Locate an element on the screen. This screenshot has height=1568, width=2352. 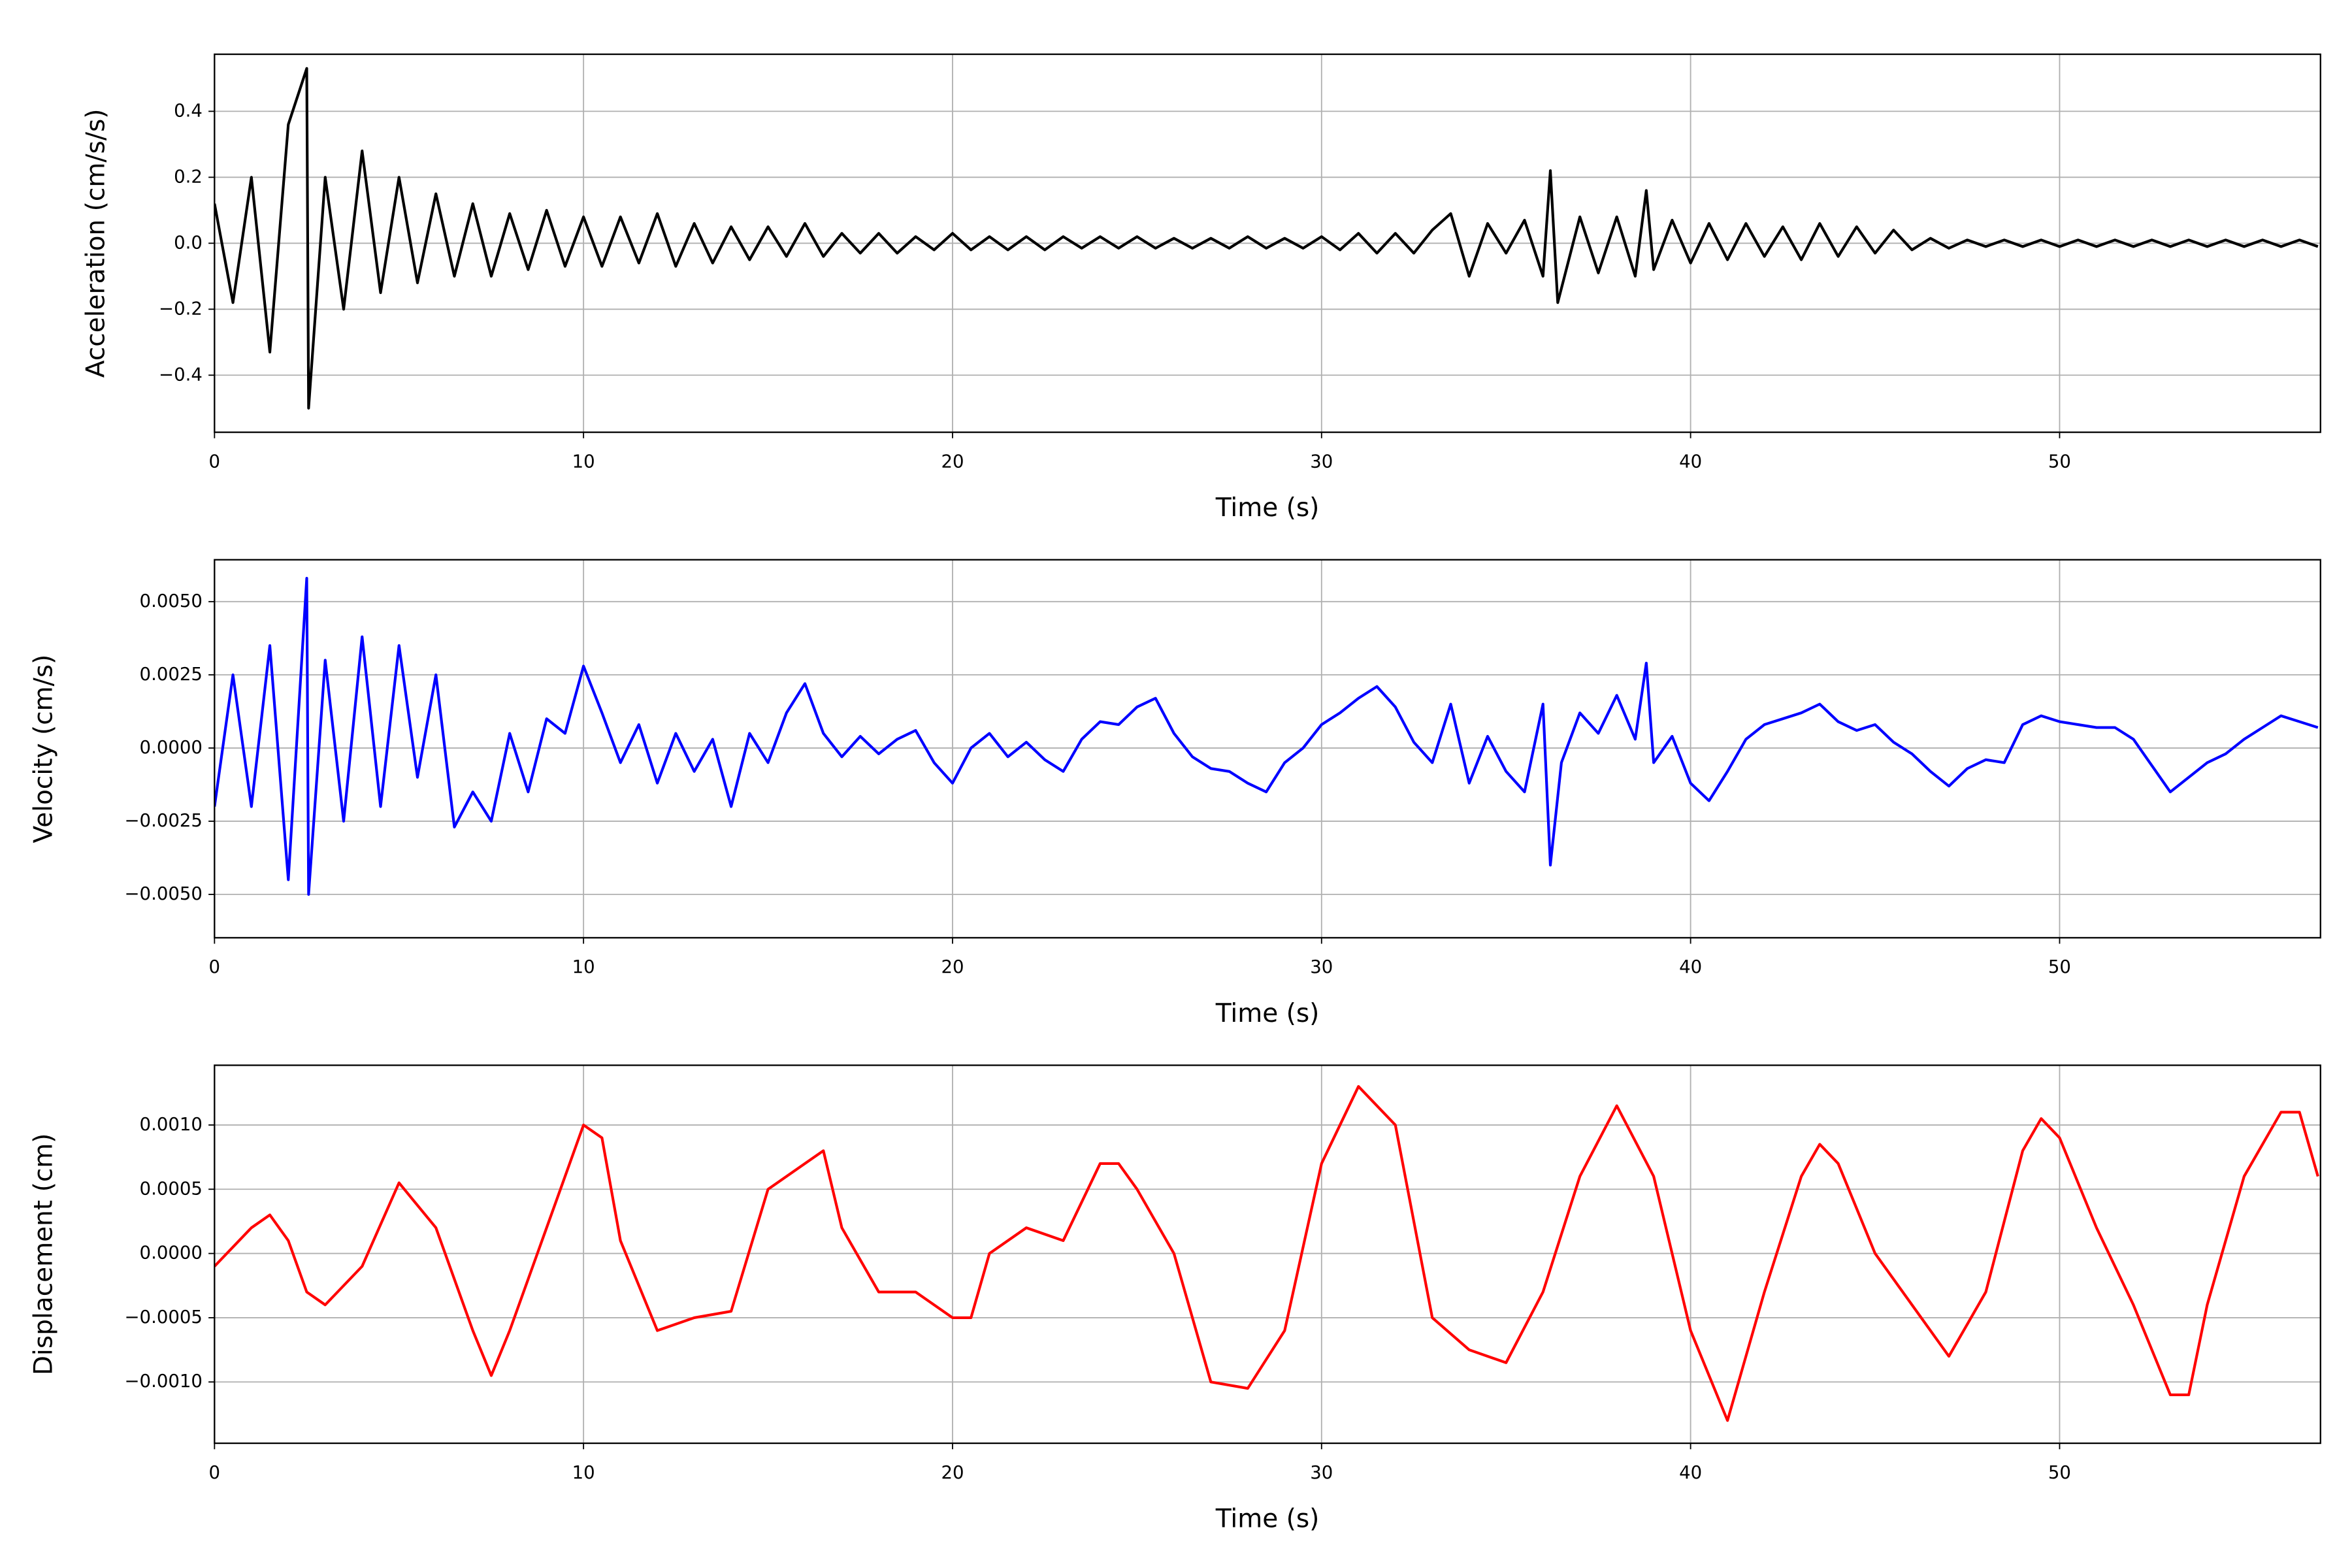
y-tick-label: −0.0005 is located at coordinates (163, 1317).